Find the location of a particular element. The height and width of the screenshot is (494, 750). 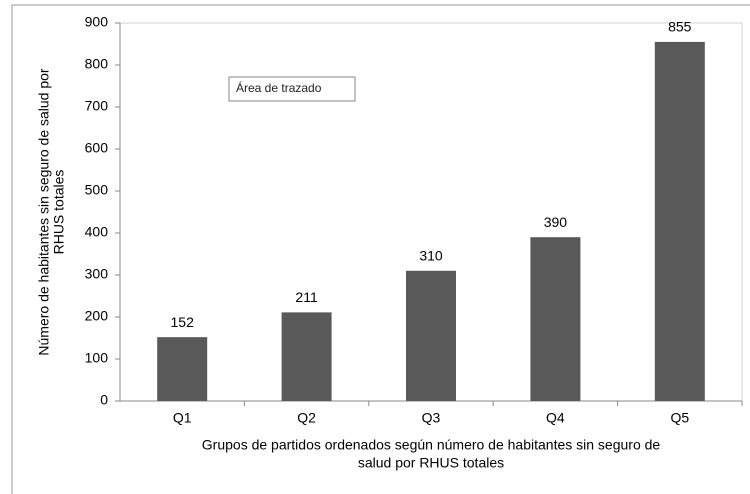

y-tick-label: 200 is located at coordinates (97, 316).